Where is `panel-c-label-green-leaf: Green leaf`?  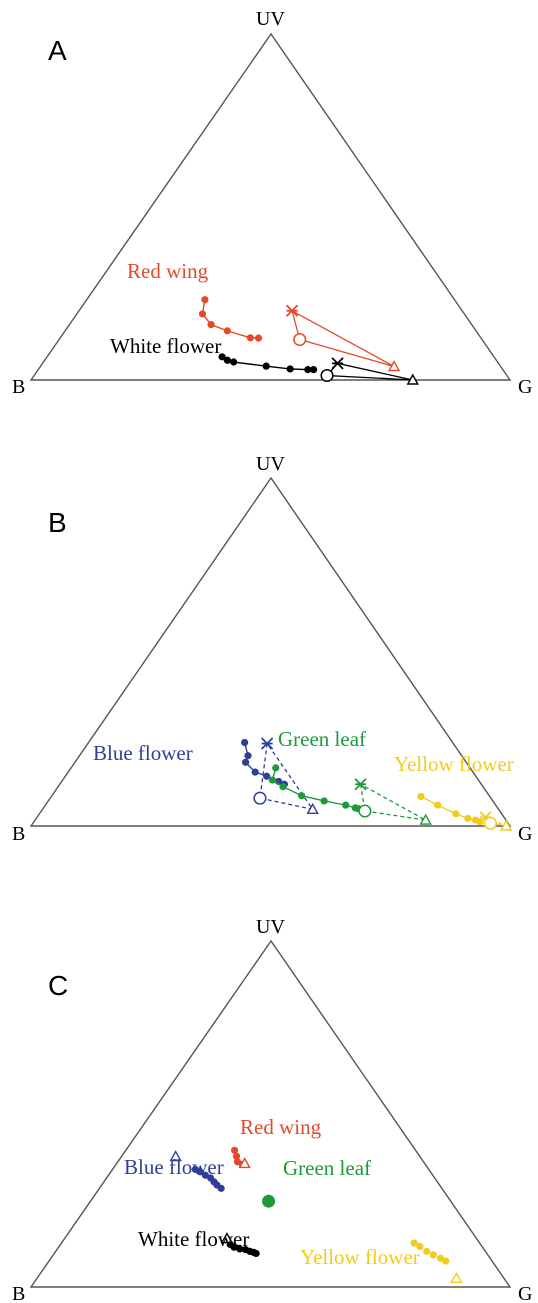
panel-c-label-green-leaf: Green leaf is located at coordinates (327, 1168).